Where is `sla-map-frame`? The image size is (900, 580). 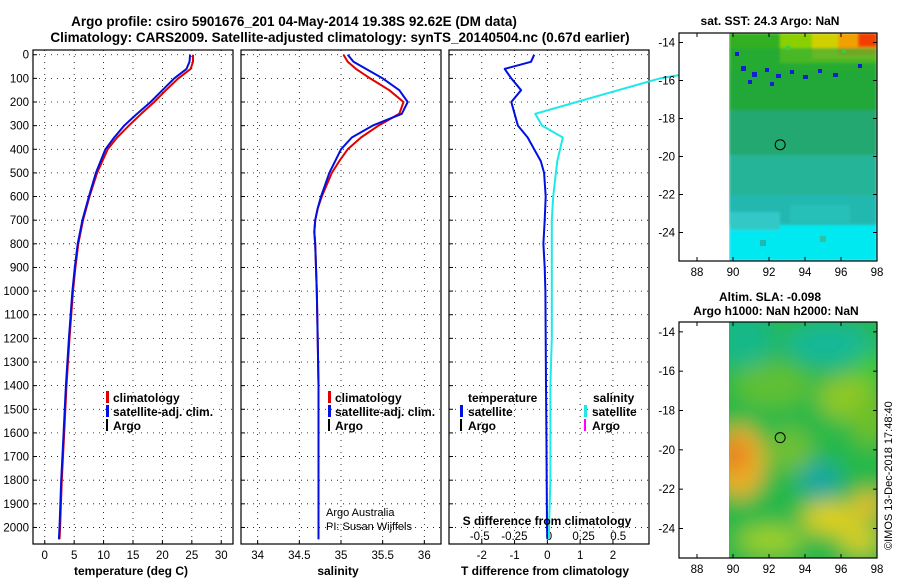
sla-map-frame is located at coordinates (778, 440).